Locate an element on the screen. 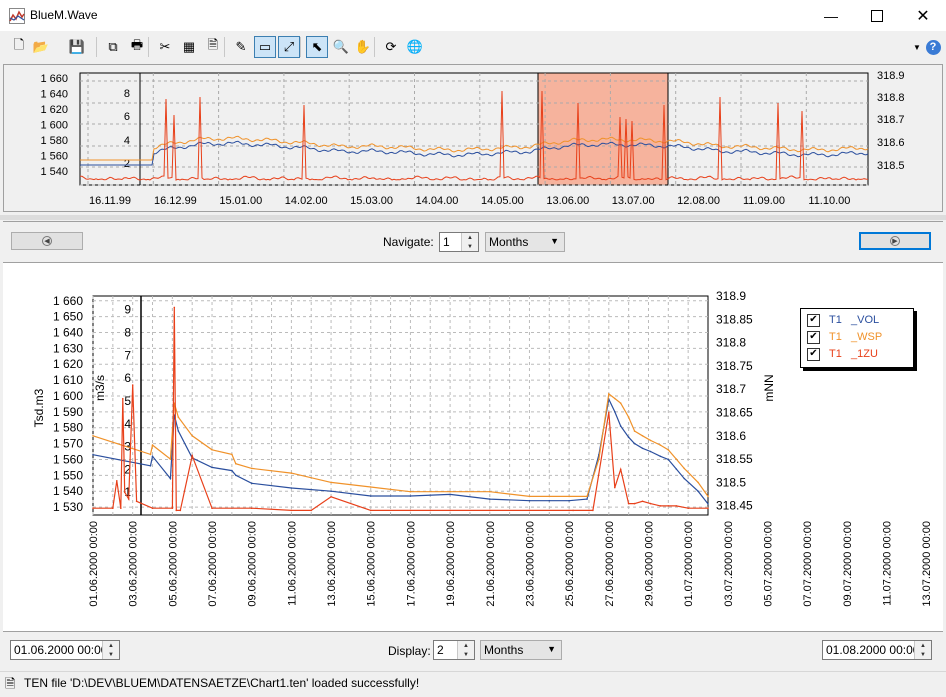 Image resolution: width=946 pixels, height=697 pixels. edit-chart-button: ✎ is located at coordinates (241, 47).